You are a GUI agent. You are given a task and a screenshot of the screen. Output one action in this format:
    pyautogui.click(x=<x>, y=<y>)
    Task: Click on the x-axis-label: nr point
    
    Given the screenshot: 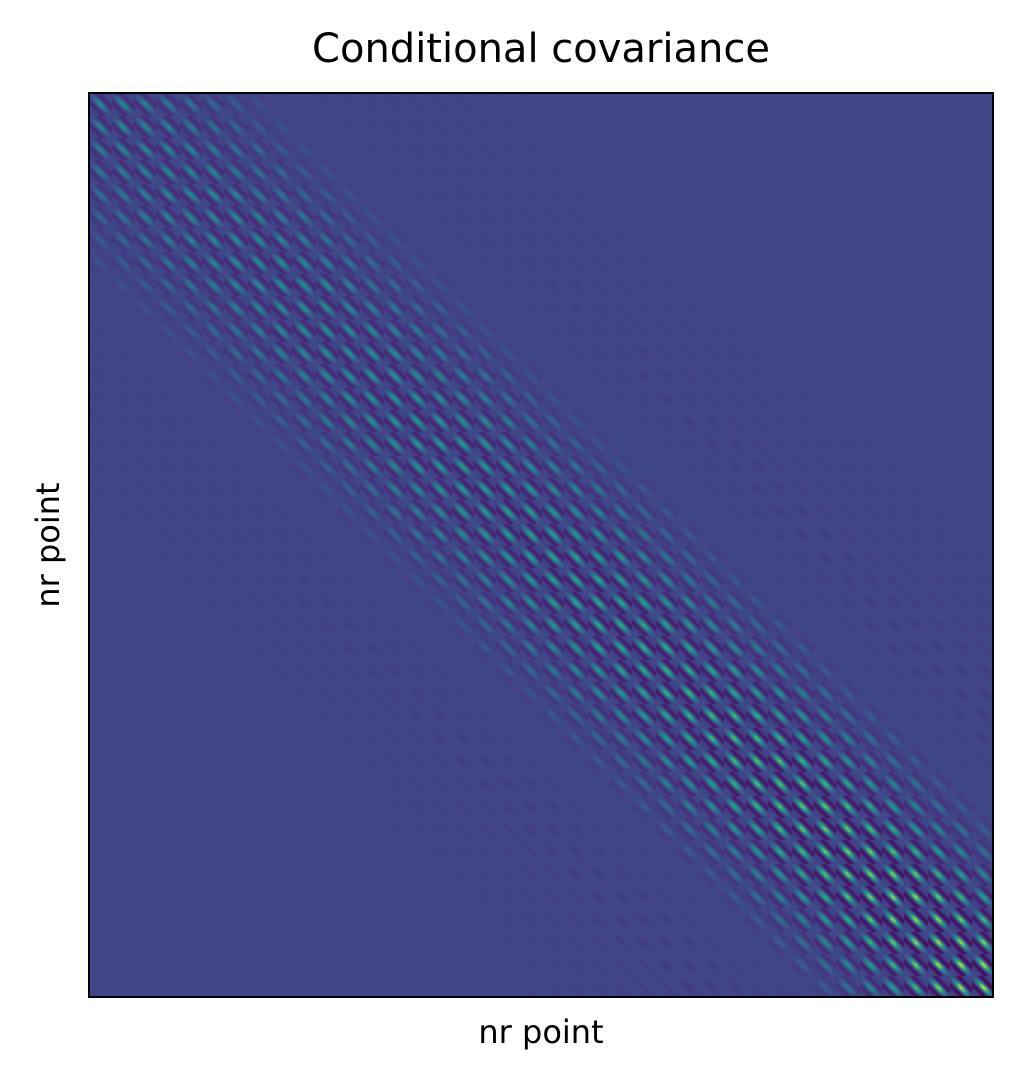 What is the action you would take?
    pyautogui.click(x=541, y=1032)
    